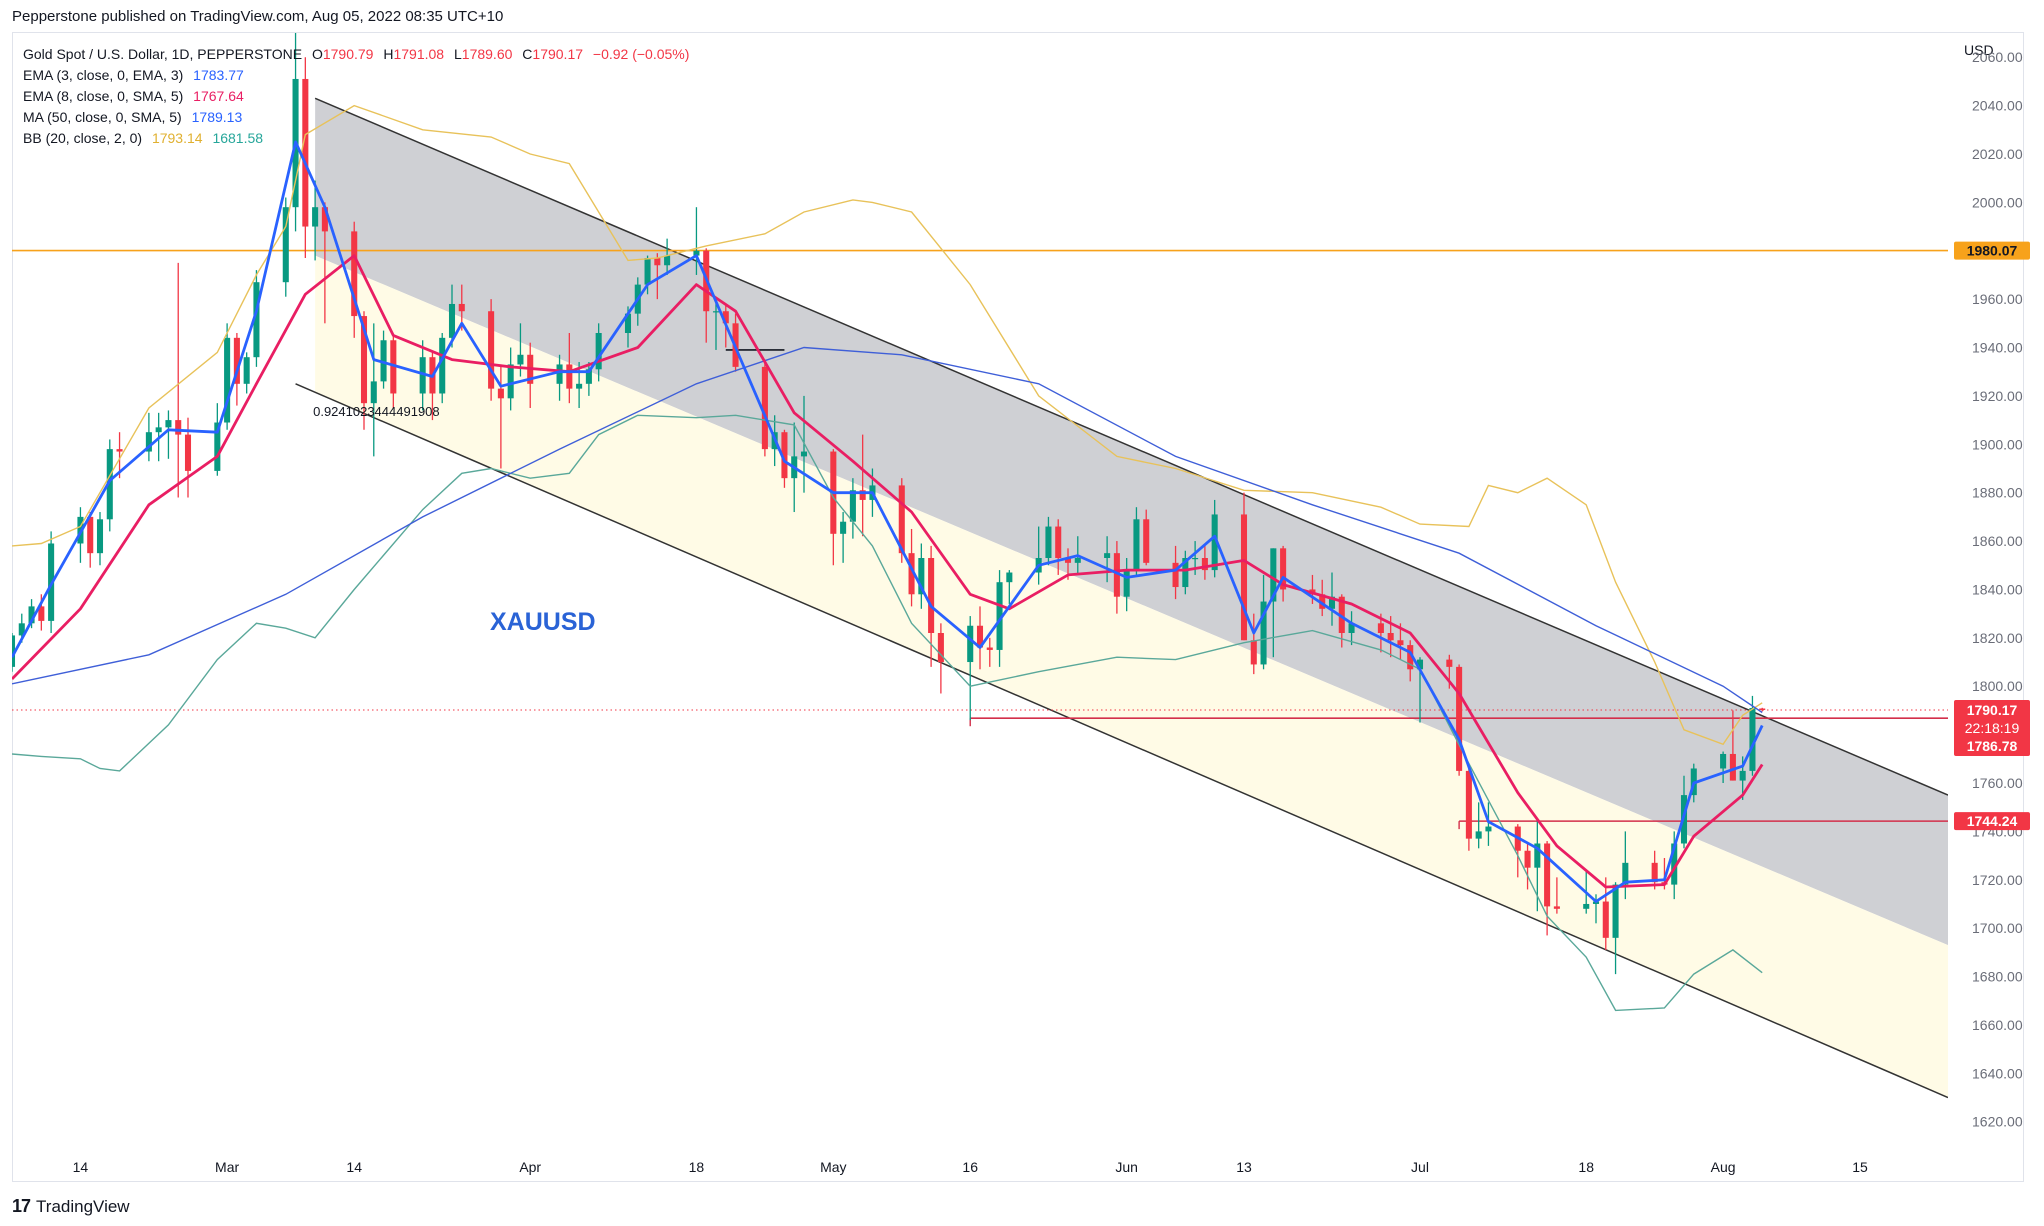 Image resolution: width=2044 pixels, height=1226 pixels. What do you see at coordinates (1992, 728) in the screenshot?
I see `last-price-box` at bounding box center [1992, 728].